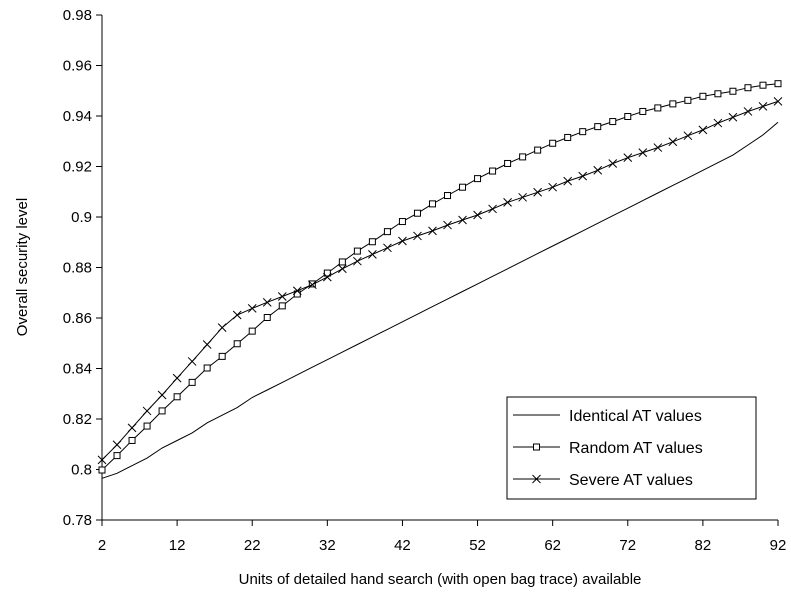 Image resolution: width=791 pixels, height=596 pixels. I want to click on x-tick-label: 72, so click(627, 545).